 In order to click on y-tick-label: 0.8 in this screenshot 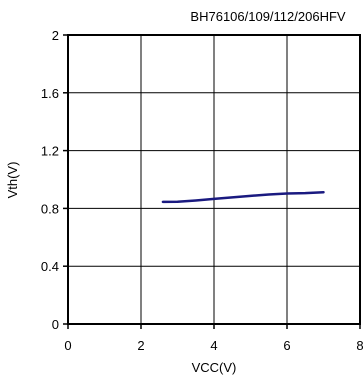, I will do `click(50, 208)`.